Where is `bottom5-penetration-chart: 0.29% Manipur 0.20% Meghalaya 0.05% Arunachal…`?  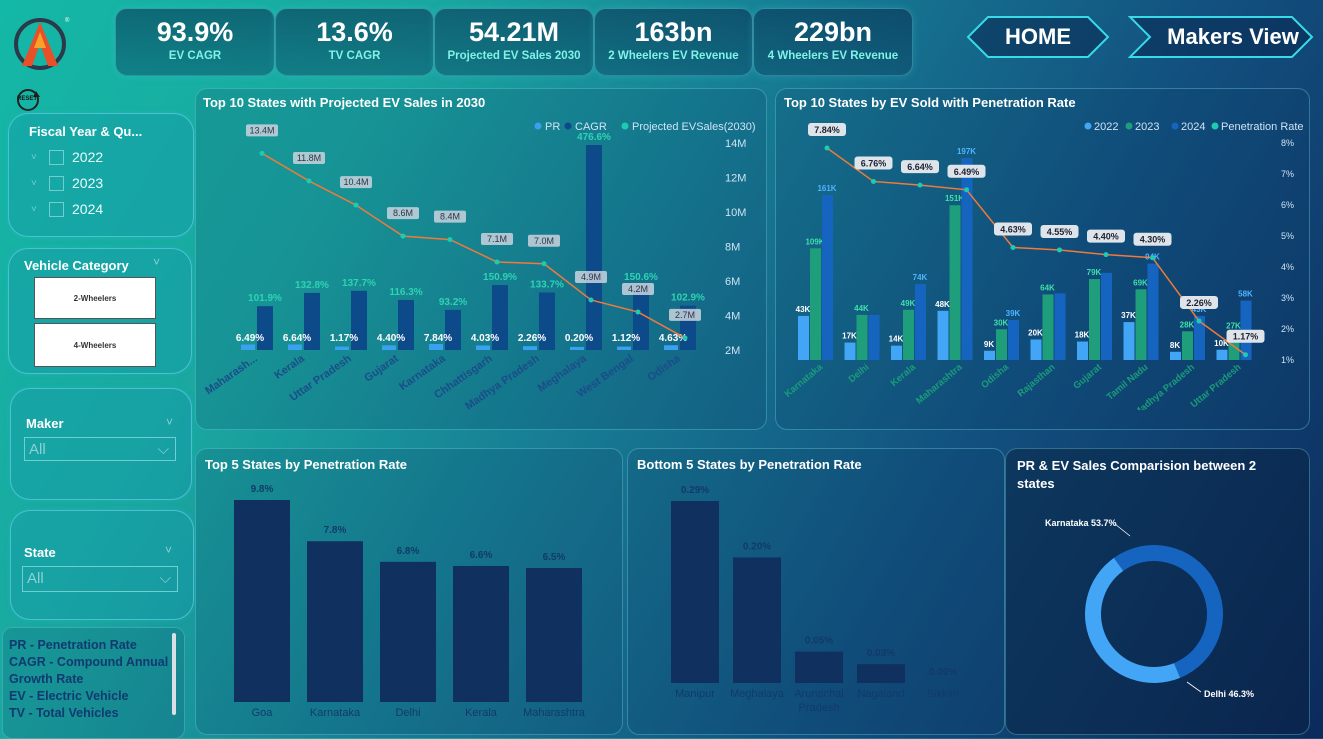 bottom5-penetration-chart: 0.29% Manipur 0.20% Meghalaya 0.05% Arunachal… is located at coordinates (815, 599).